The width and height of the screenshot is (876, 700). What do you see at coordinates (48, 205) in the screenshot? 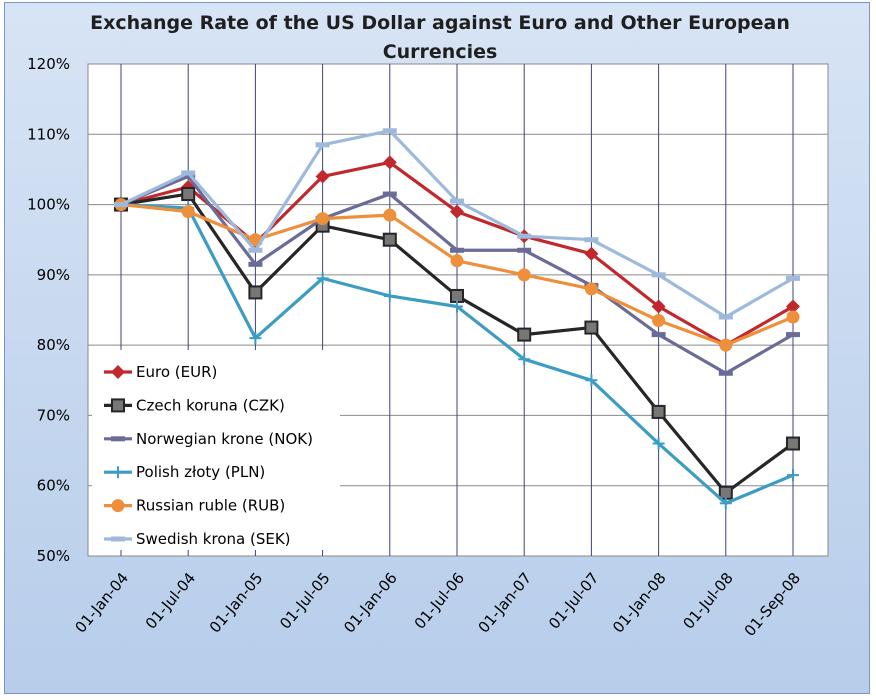
I see `y-tick-label: 100%` at bounding box center [48, 205].